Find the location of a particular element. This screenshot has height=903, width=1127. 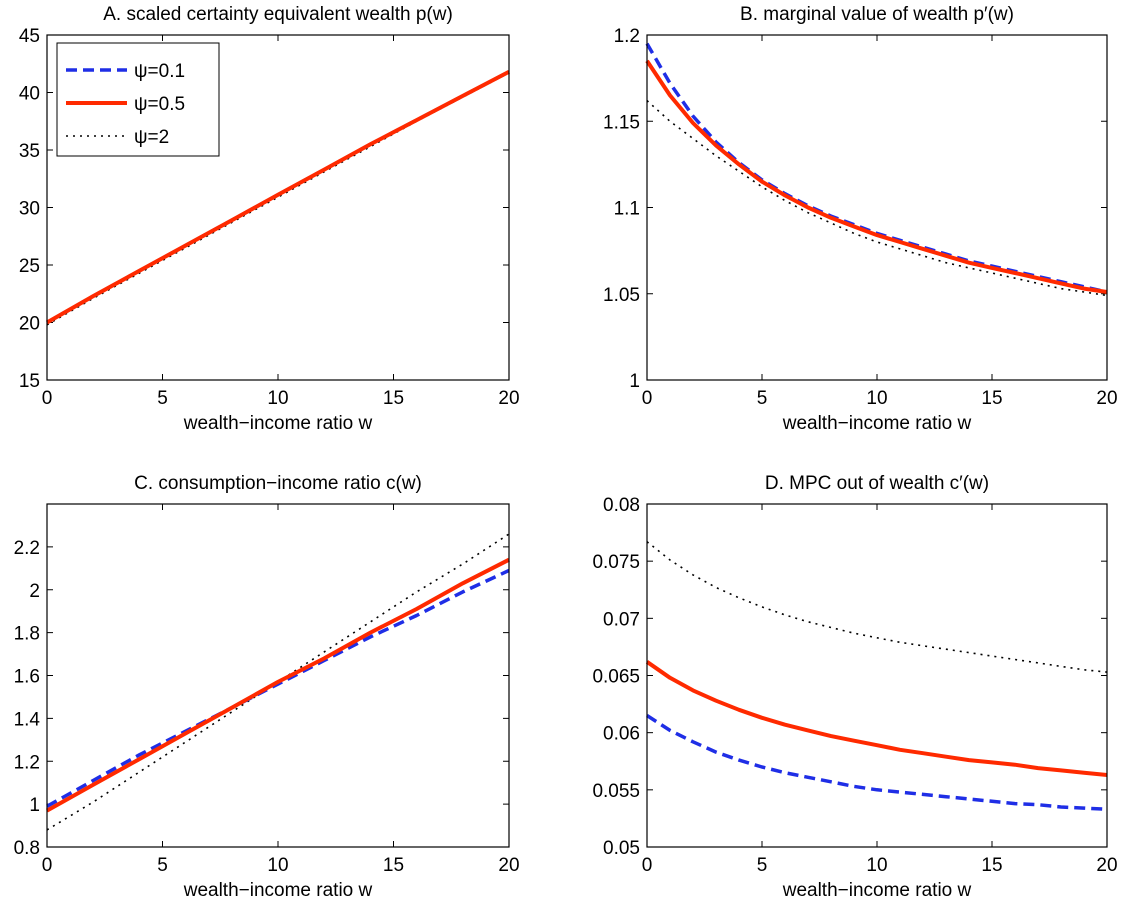

panel-a-ytick-label: 20 is located at coordinates (29, 324).